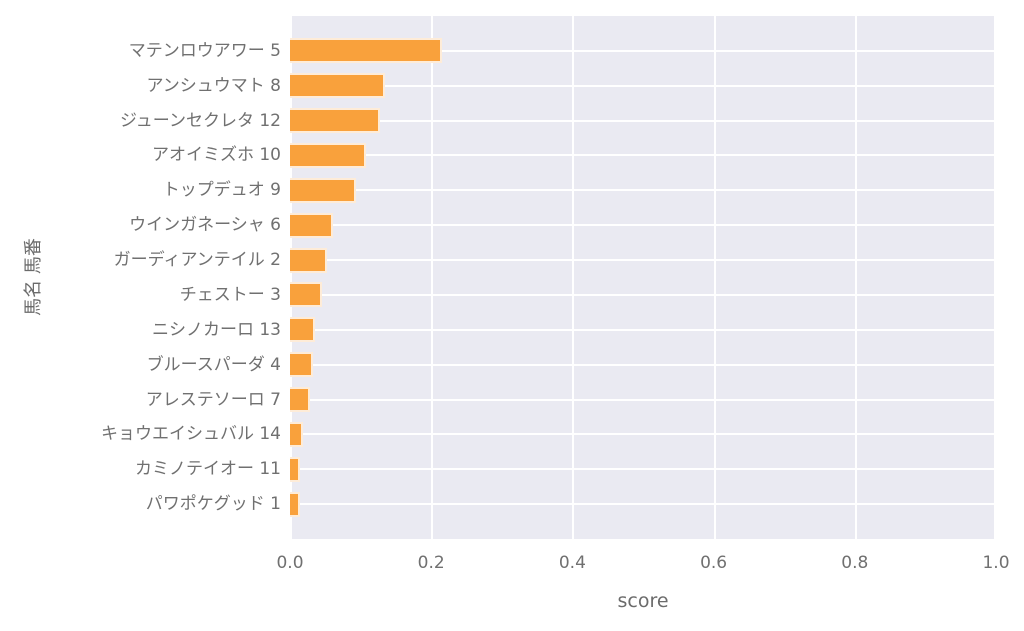 The height and width of the screenshot is (631, 1024). I want to click on y-tick-label: アレステソーロ 7, so click(213, 399).